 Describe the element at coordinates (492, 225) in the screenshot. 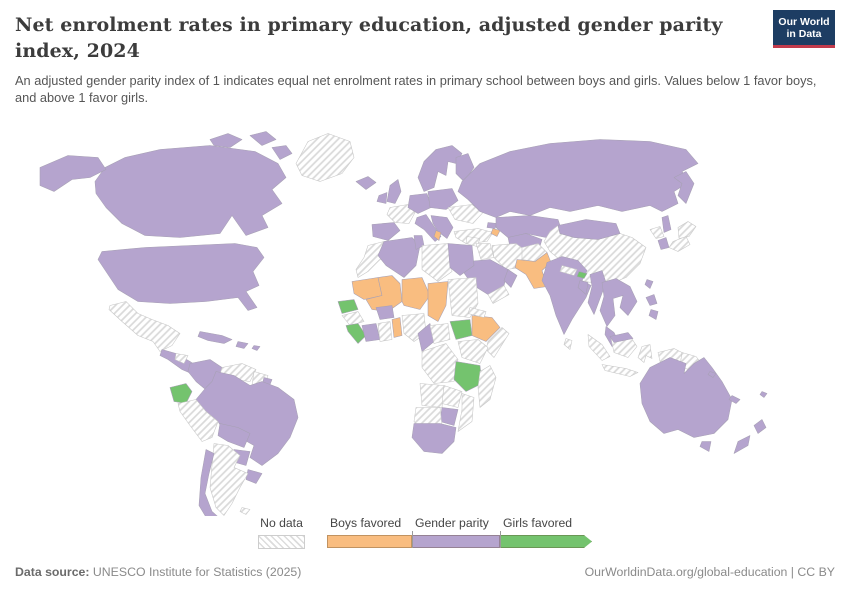

I see `country-georgia` at that location.